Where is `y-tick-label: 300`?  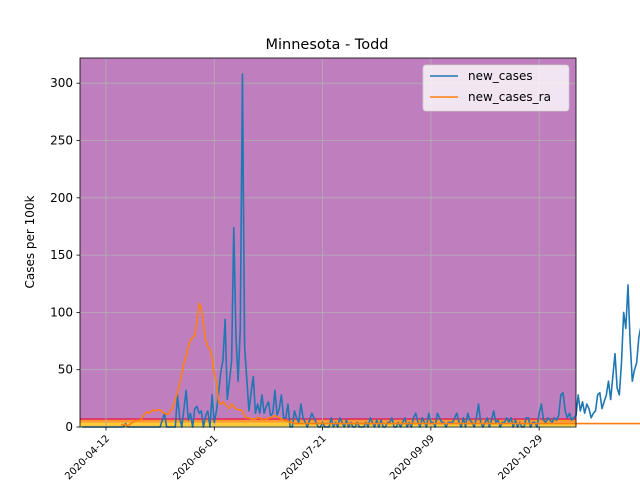
y-tick-label: 300 is located at coordinates (61, 83).